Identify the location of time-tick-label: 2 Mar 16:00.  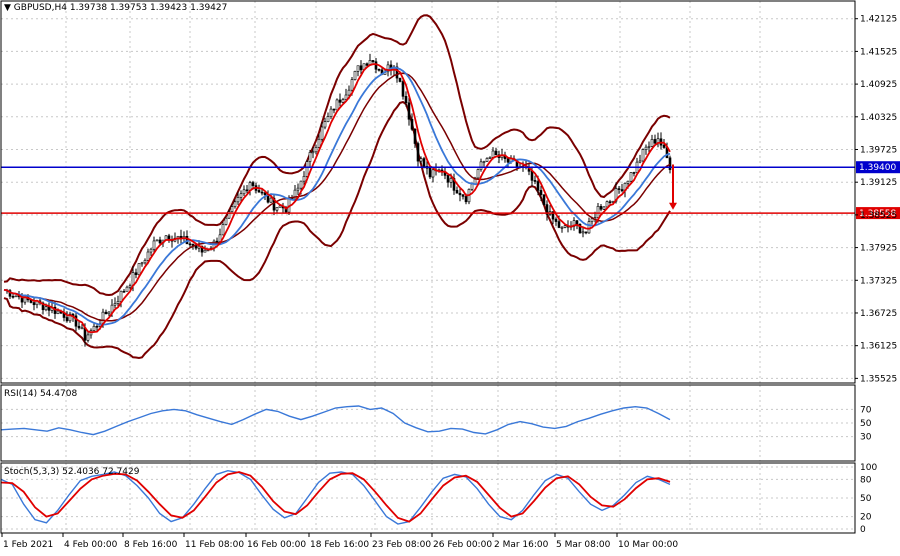
(521, 545).